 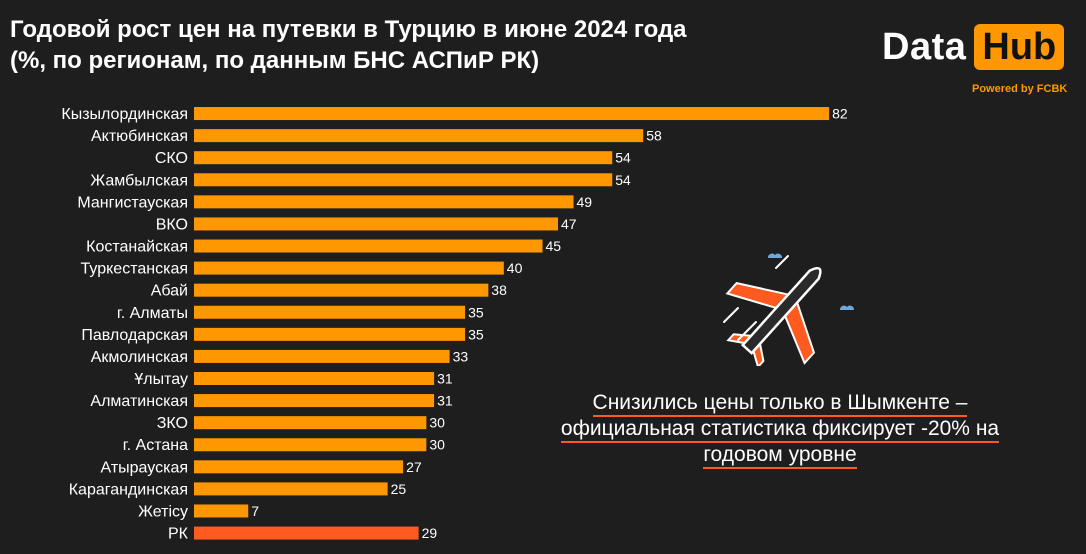 What do you see at coordinates (585, 202) in the screenshot?
I see `value-label: 49` at bounding box center [585, 202].